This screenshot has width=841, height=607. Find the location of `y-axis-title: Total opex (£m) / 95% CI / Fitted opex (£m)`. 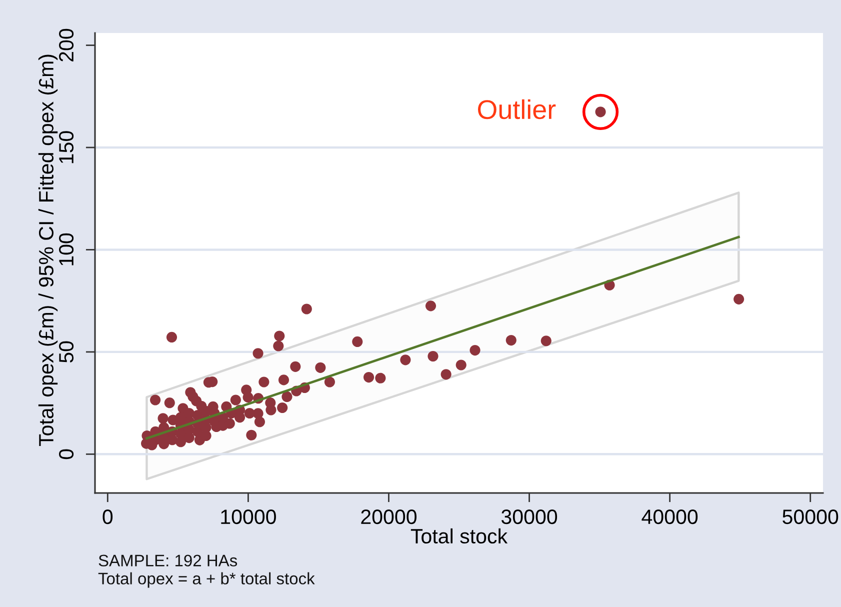

y-axis-title: Total opex (£m) / 95% CI / Fitted opex (£m) is located at coordinates (48, 250).